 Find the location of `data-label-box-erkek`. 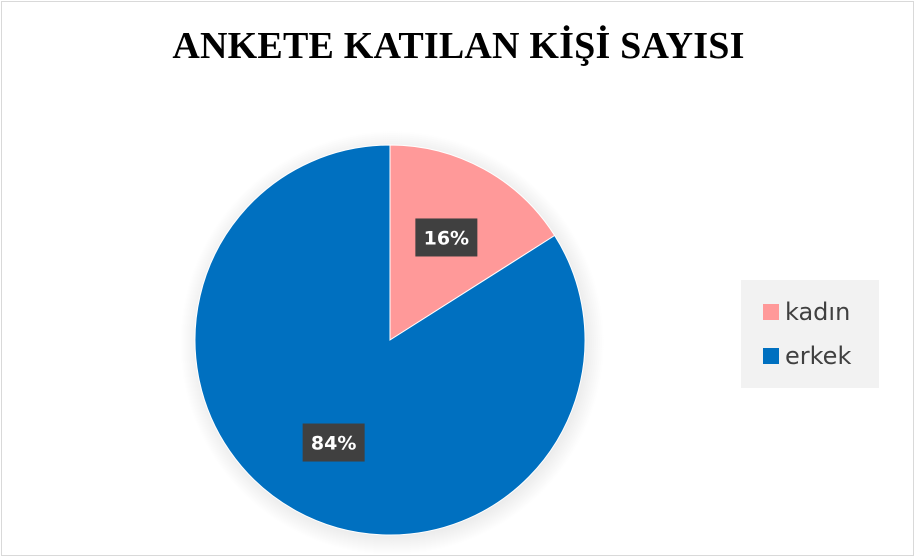

data-label-box-erkek is located at coordinates (333, 442).